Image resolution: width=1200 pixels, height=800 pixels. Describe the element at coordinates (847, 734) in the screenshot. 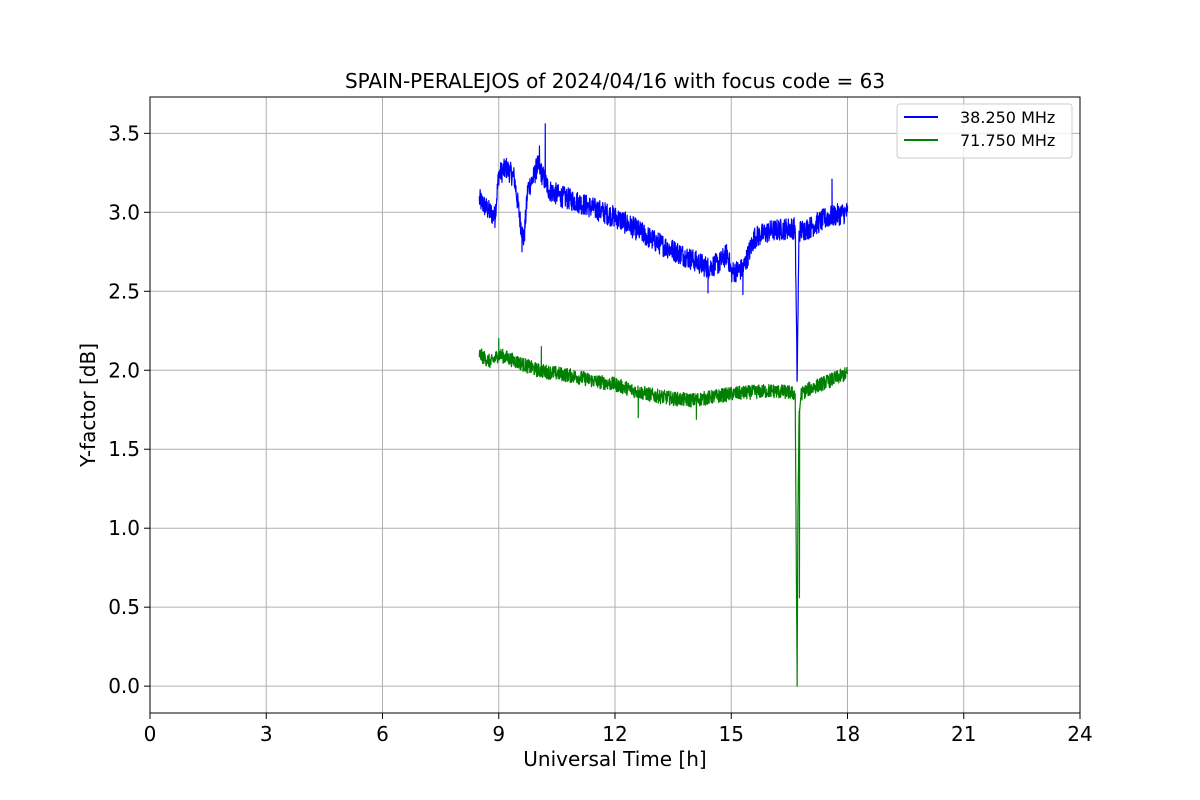

I see `x-tick-label: 18` at that location.